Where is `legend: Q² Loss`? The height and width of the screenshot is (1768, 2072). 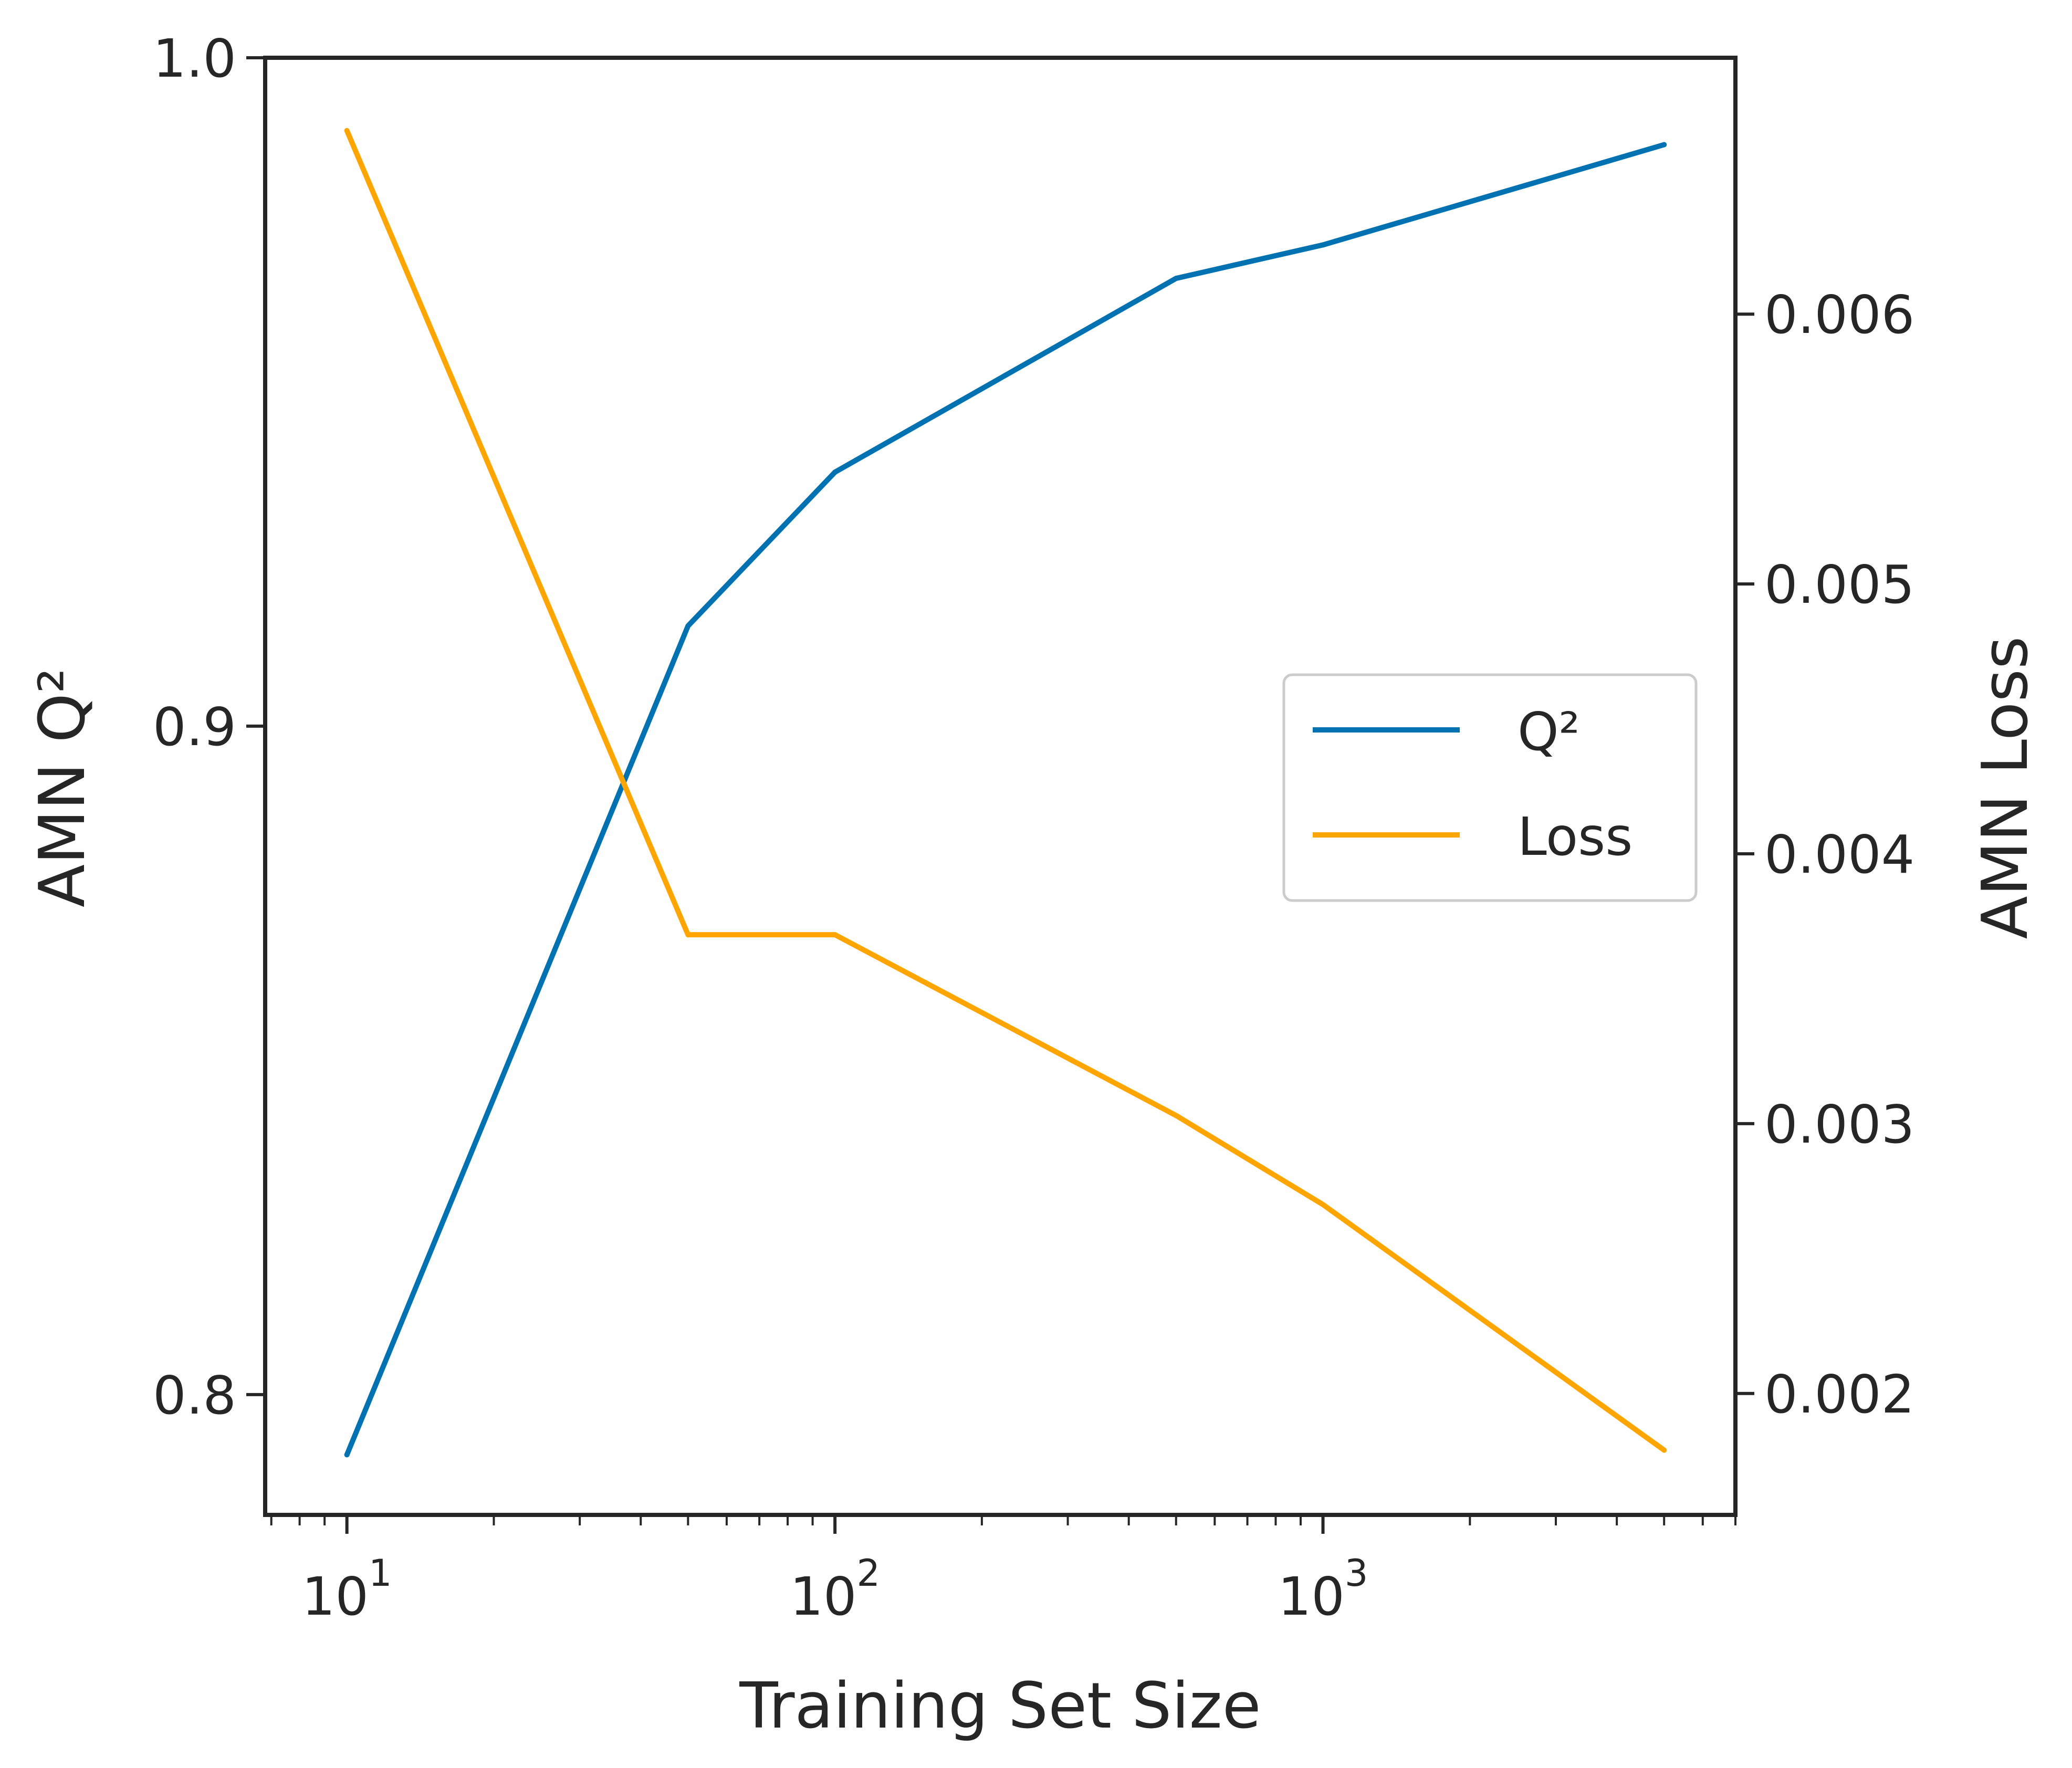 legend: Q² Loss is located at coordinates (1490, 787).